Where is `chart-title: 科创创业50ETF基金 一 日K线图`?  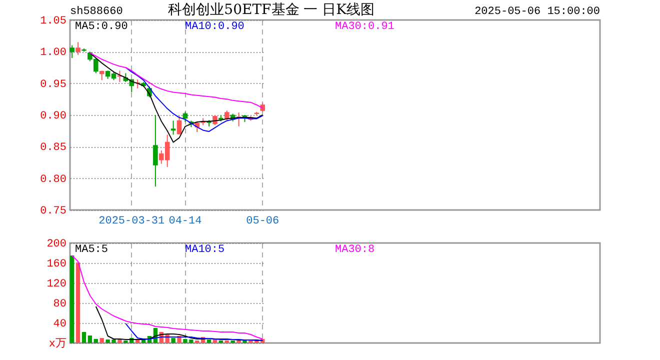 chart-title: 科创创业50ETF基金 一 日K线图 is located at coordinates (271, 10).